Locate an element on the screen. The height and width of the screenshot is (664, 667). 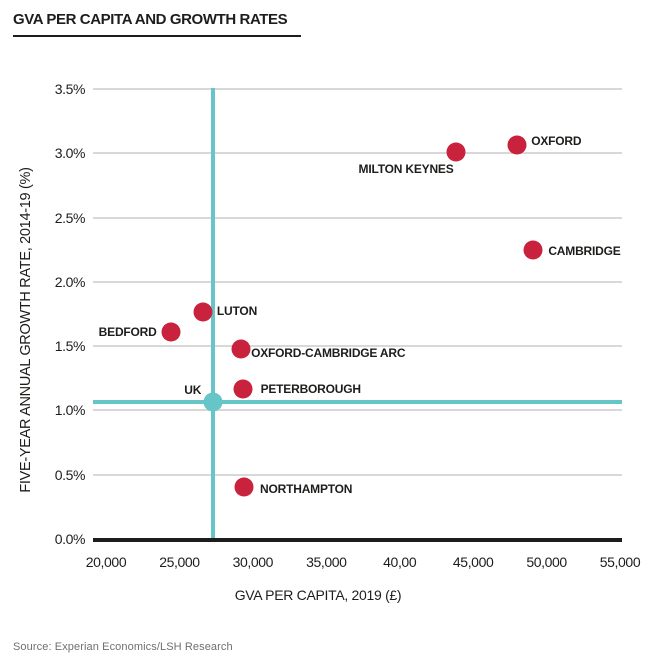
x-tick-label: 55,000 is located at coordinates (620, 562).